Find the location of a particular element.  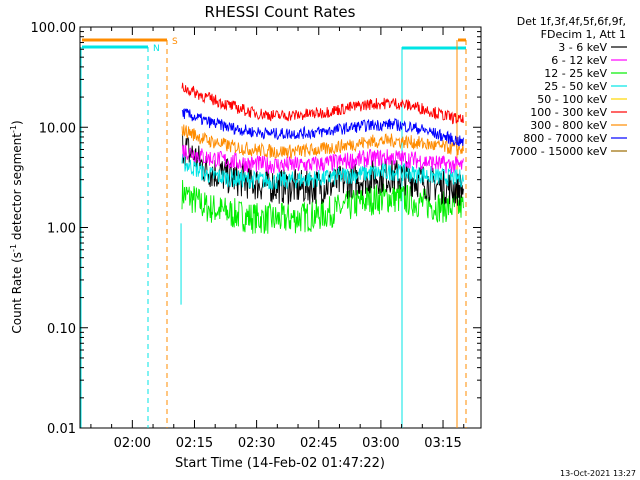

legend-label: 7000 - 15000 keV is located at coordinates (558, 151).